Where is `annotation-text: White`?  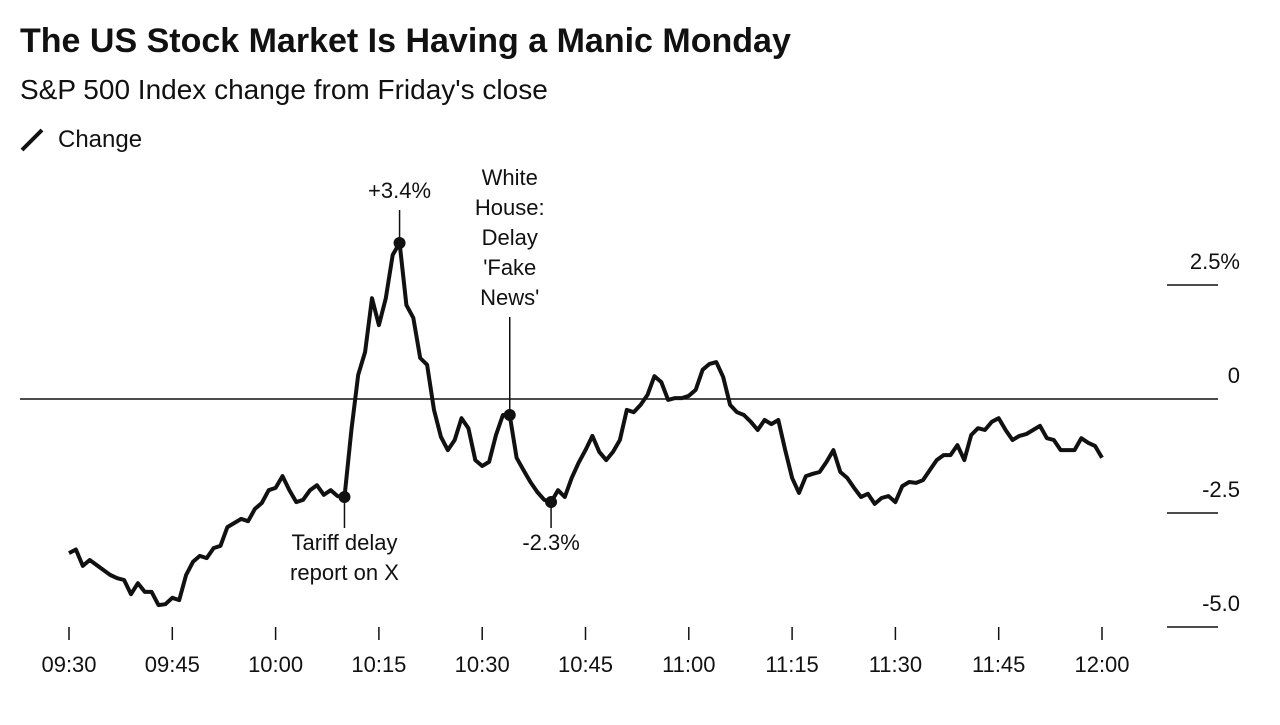
annotation-text: White is located at coordinates (510, 177).